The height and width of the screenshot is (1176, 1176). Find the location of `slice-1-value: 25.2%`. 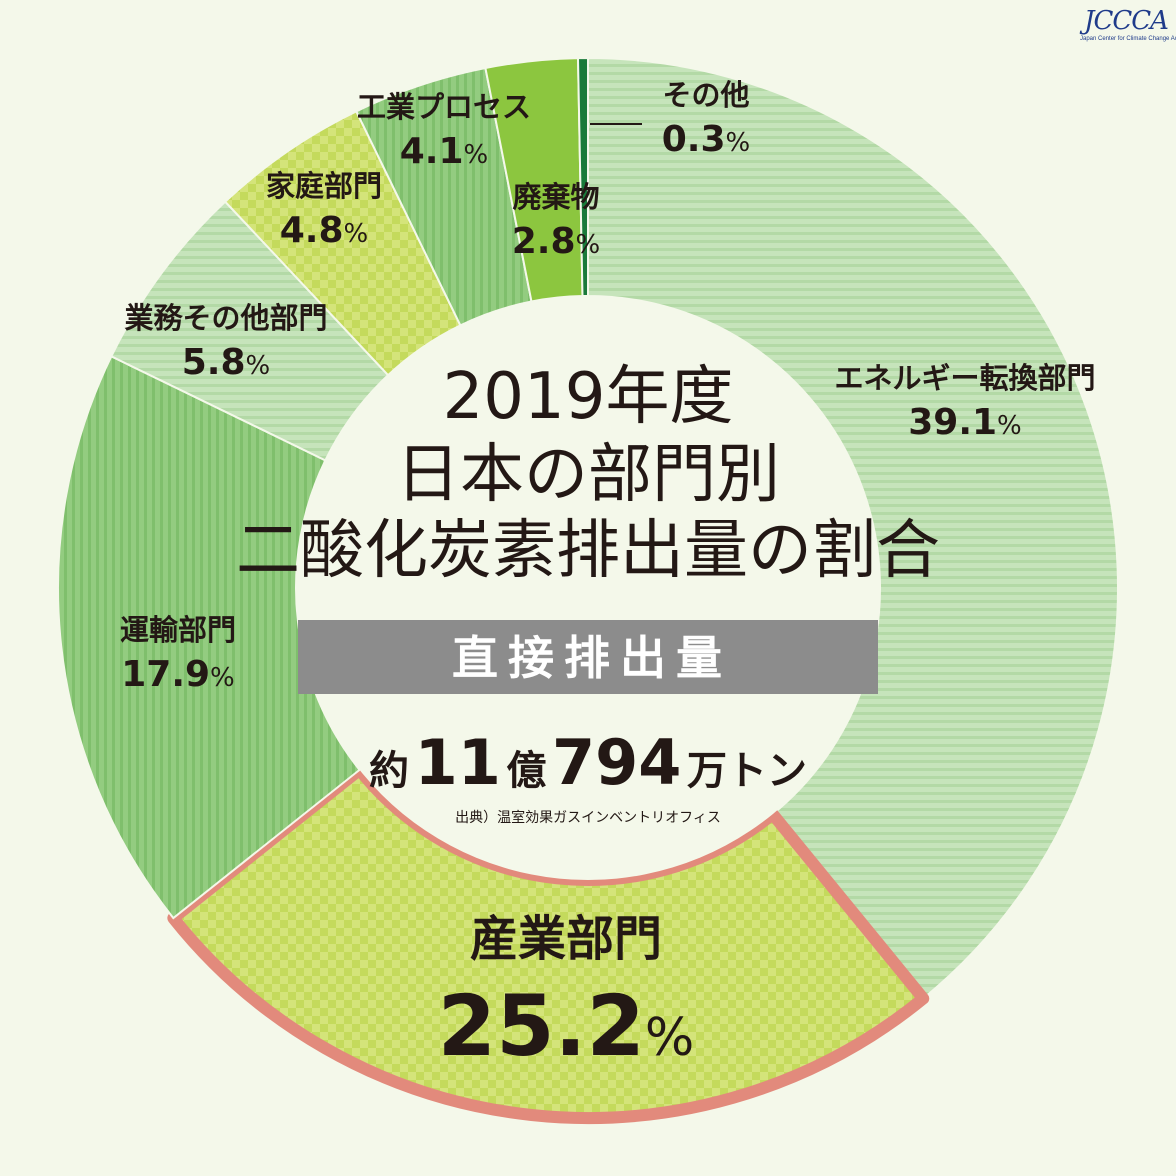

slice-1-value: 25.2% is located at coordinates (566, 1026).